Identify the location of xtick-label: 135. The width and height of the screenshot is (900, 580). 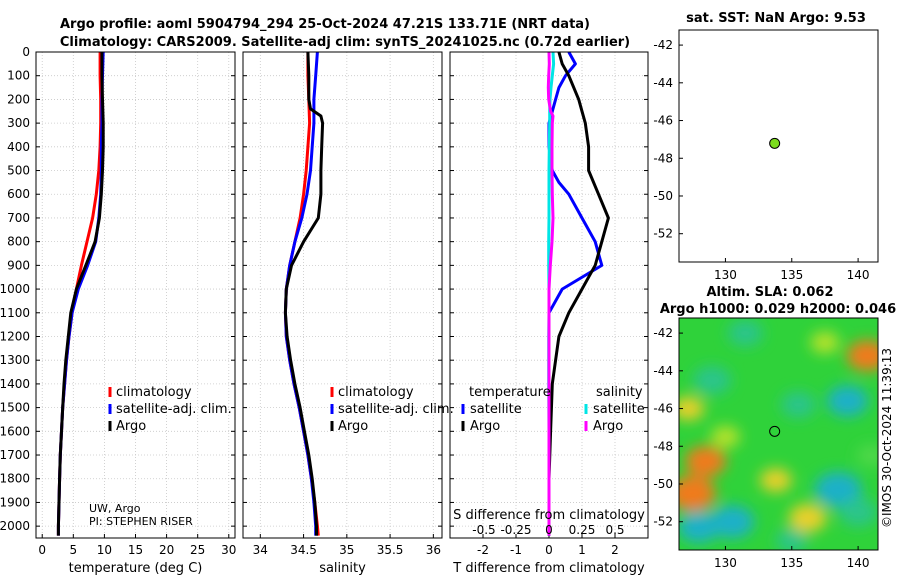
(791, 275).